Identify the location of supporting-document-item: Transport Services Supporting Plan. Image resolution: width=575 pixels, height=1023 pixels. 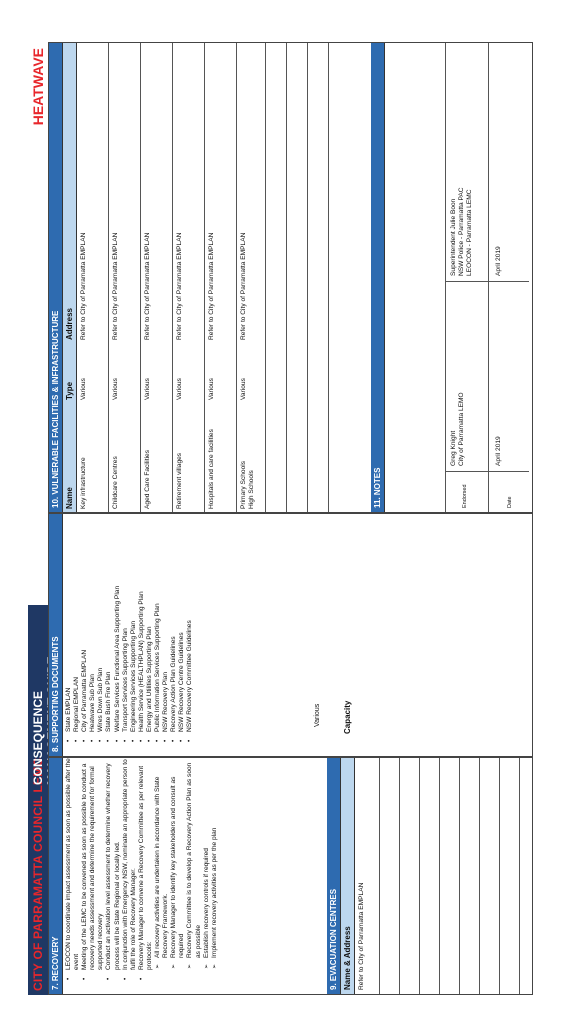
(126, 624).